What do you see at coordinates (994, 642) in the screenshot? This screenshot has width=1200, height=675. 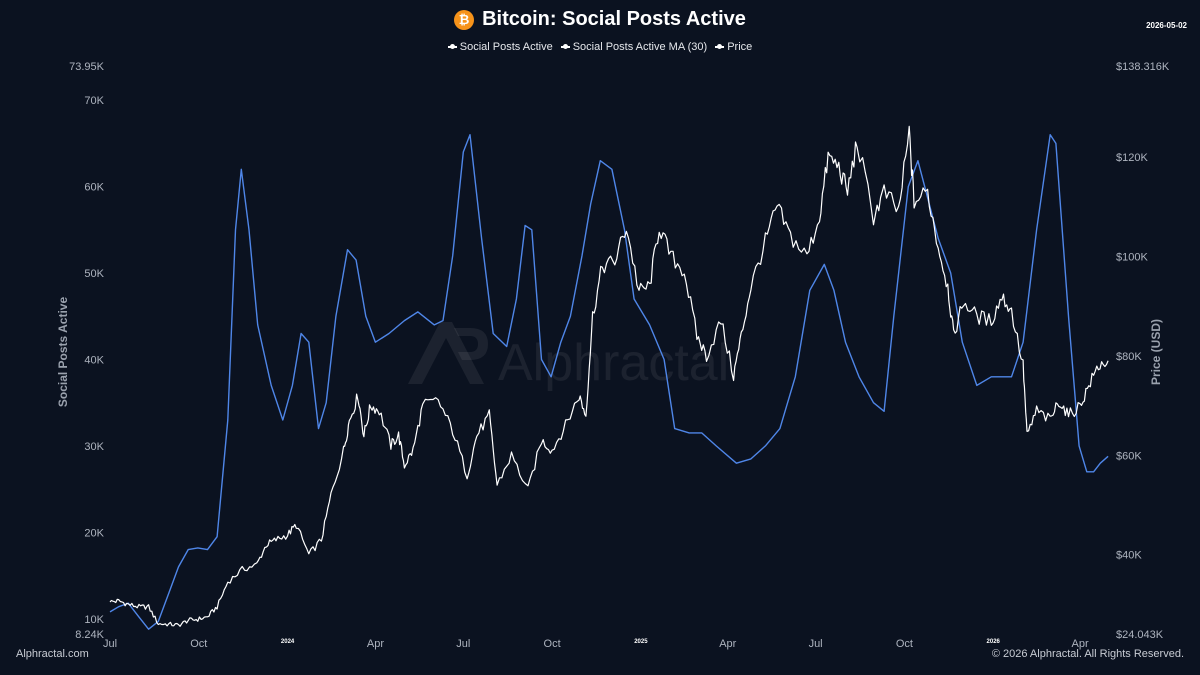 I see `x-tick-label: 2026` at bounding box center [994, 642].